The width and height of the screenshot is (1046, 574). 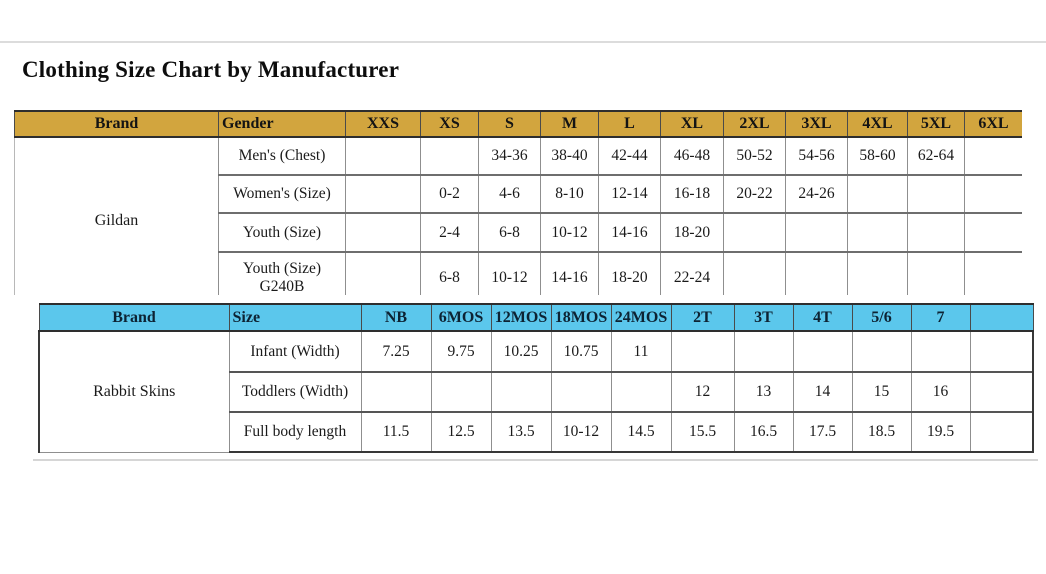 What do you see at coordinates (702, 432) in the screenshot?
I see `size-value-cell: 15.5` at bounding box center [702, 432].